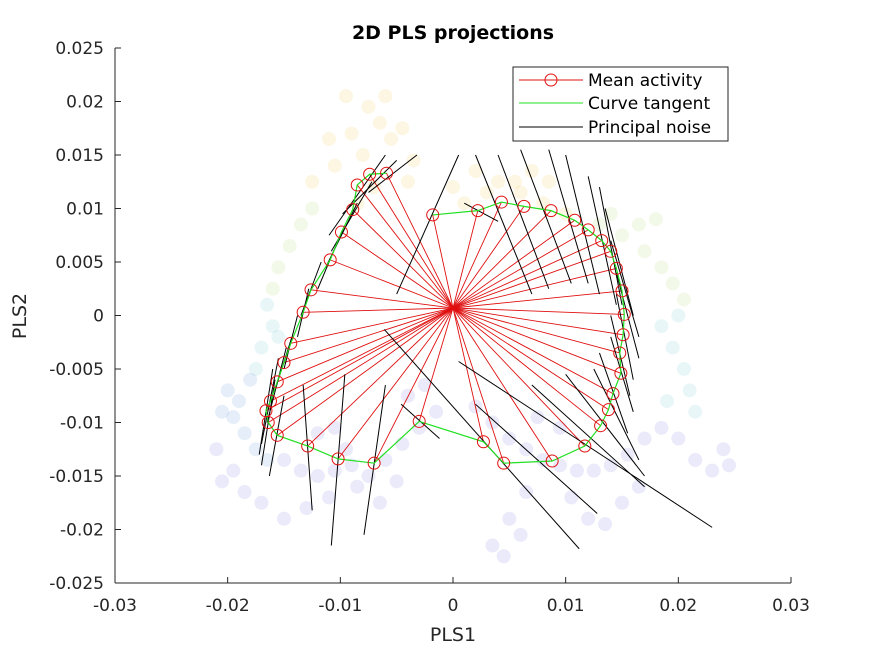 Image resolution: width=875 pixels, height=656 pixels. What do you see at coordinates (76, 477) in the screenshot?
I see `y-tick-label: -0.015` at bounding box center [76, 477].